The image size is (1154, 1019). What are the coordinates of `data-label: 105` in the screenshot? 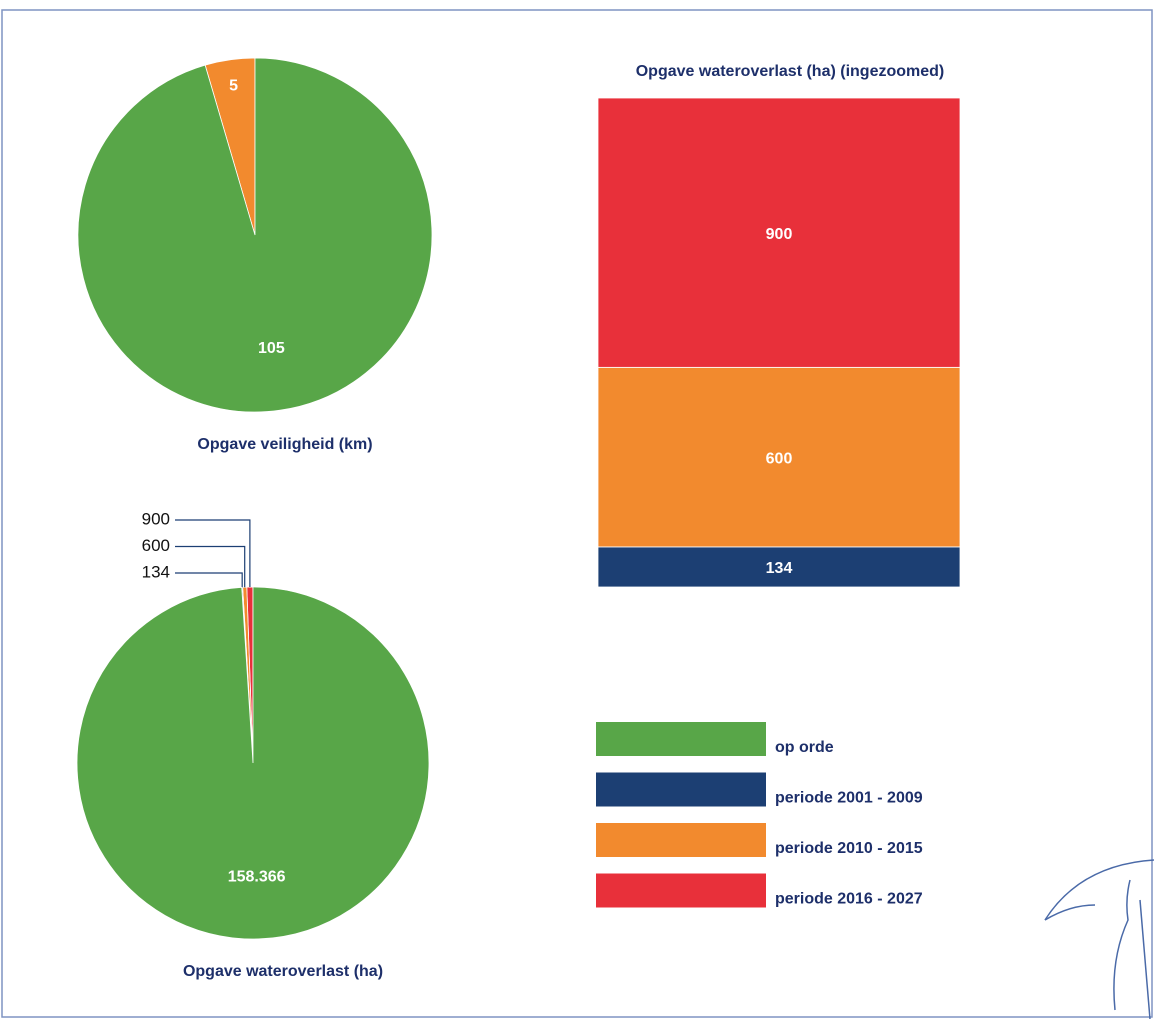 It's located at (271, 348).